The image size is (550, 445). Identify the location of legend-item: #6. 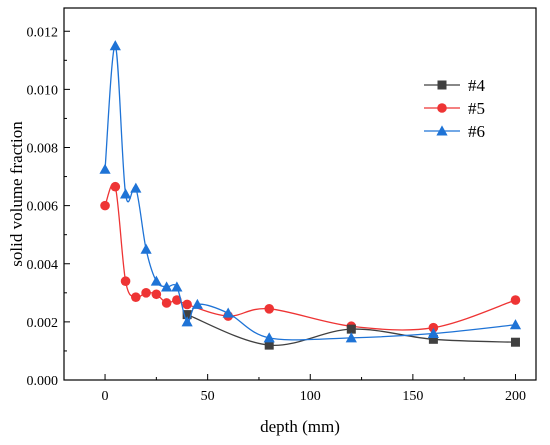
(454, 131).